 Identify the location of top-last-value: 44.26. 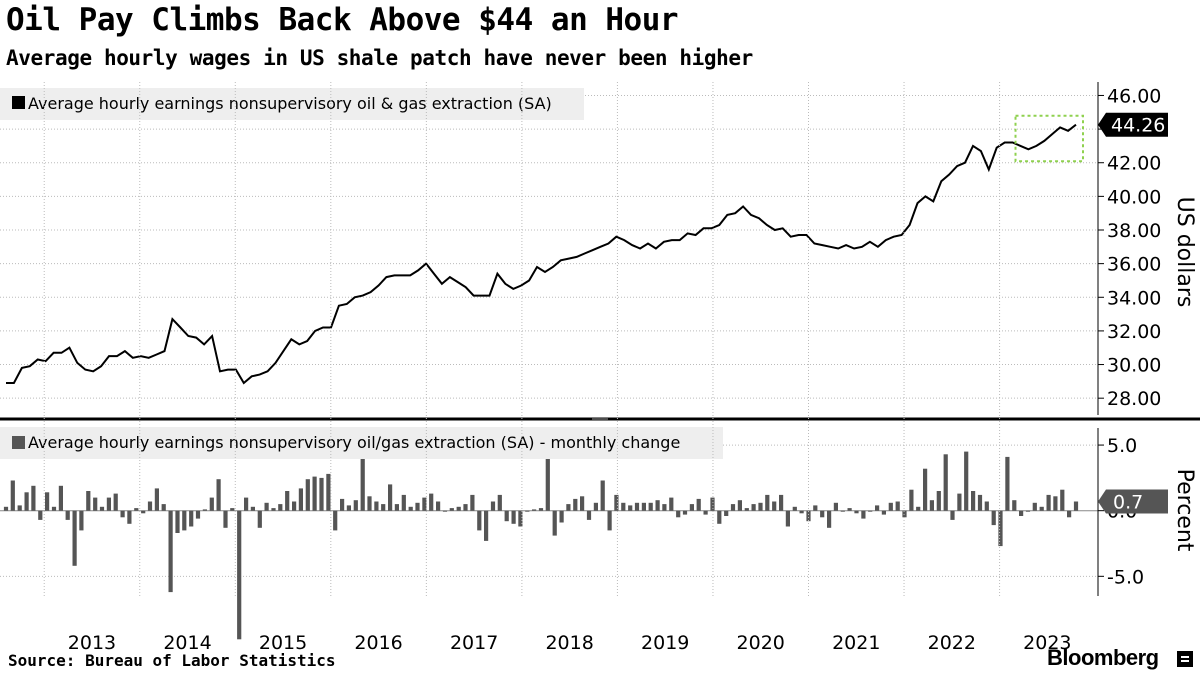
(1138, 126).